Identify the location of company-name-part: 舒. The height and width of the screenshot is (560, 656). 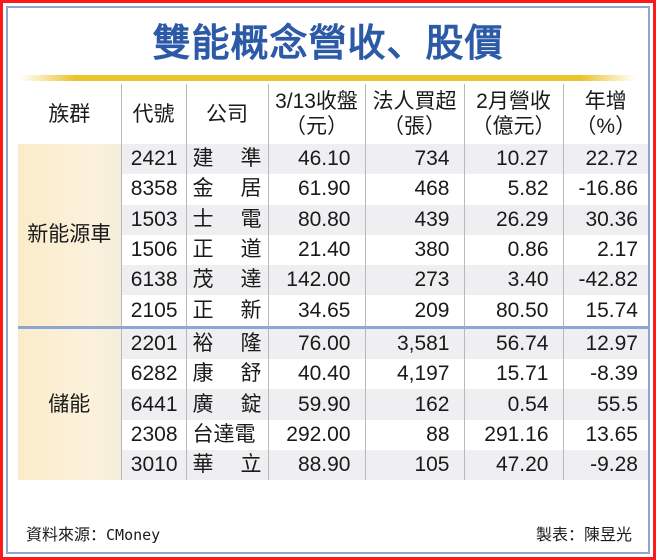
(251, 374).